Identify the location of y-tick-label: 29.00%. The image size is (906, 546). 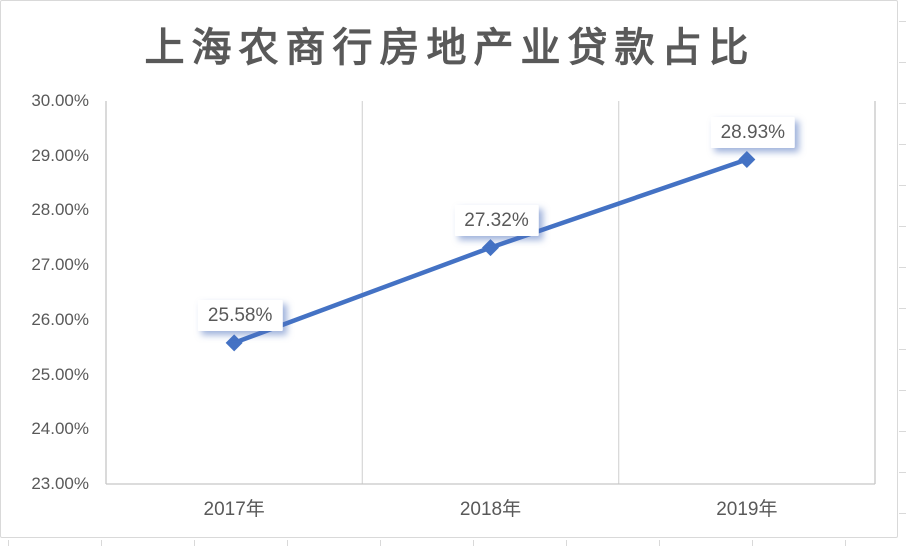
(60, 155).